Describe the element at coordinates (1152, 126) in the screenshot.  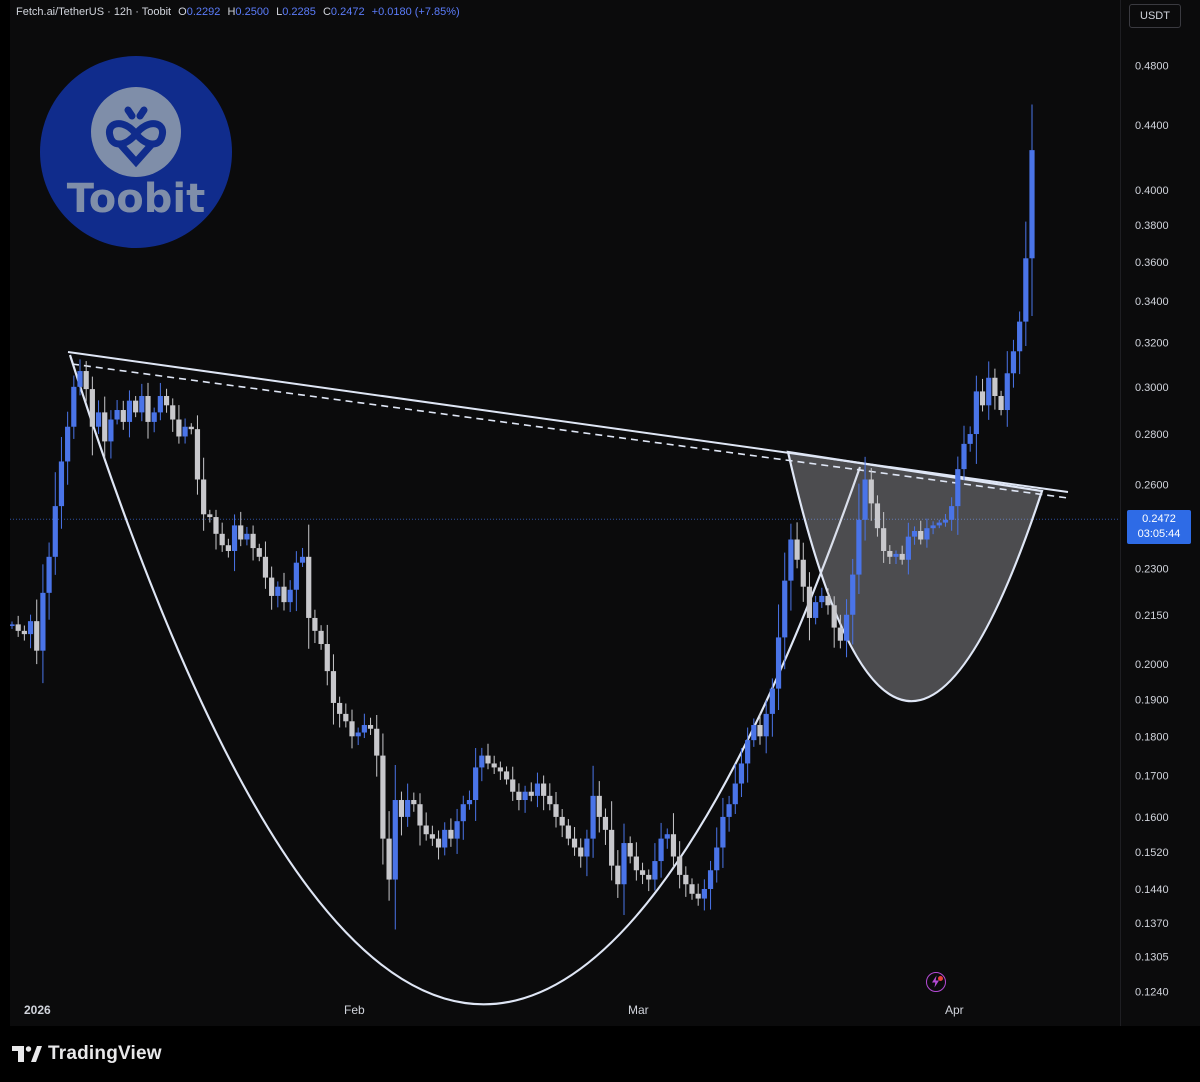
I see `price-tick-label: 0.4400` at that location.